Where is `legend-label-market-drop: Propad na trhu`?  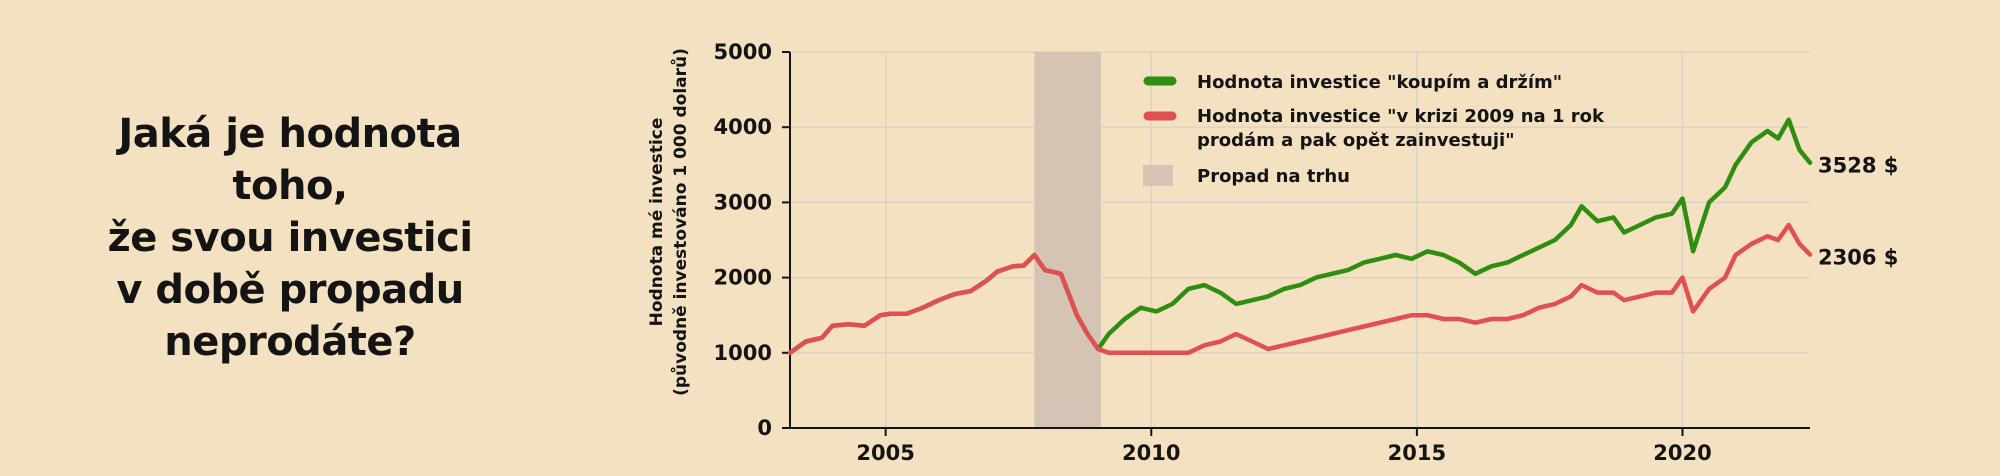
legend-label-market-drop: Propad na trhu is located at coordinates (1273, 176).